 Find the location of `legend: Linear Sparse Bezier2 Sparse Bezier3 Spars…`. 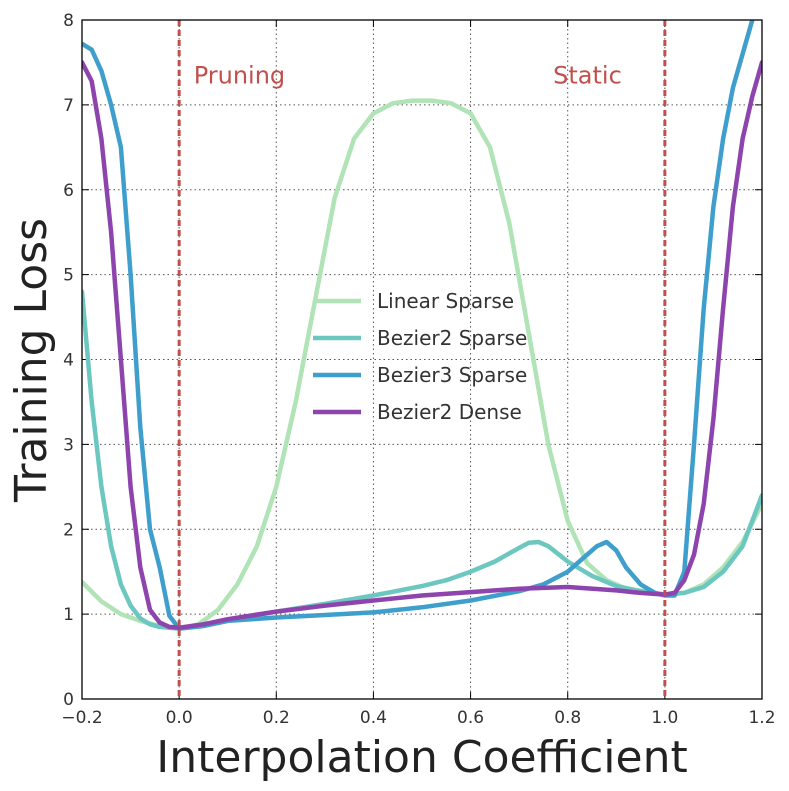

legend: Linear Sparse Bezier2 Sparse Bezier3 Spars… is located at coordinates (420, 356).